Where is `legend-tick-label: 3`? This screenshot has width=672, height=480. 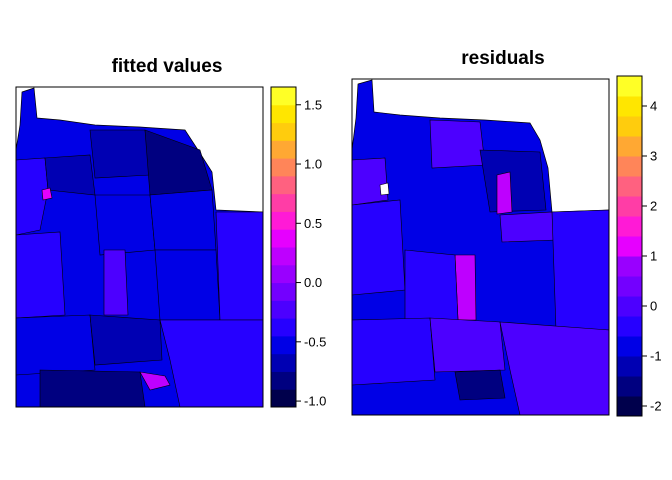
legend-tick-label: 3 is located at coordinates (653, 156).